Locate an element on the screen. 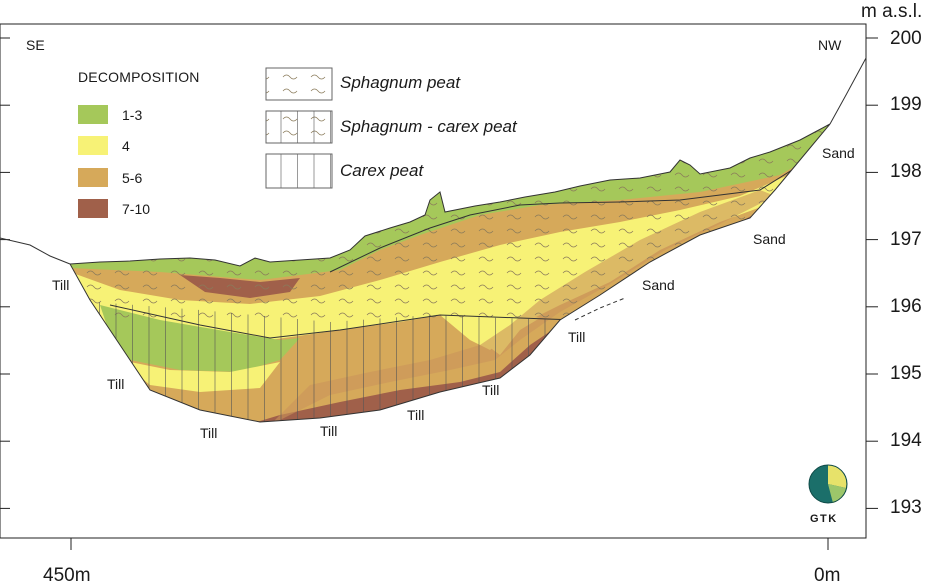 The width and height of the screenshot is (929, 586). legend-label-5-6: 5-6 is located at coordinates (132, 178).